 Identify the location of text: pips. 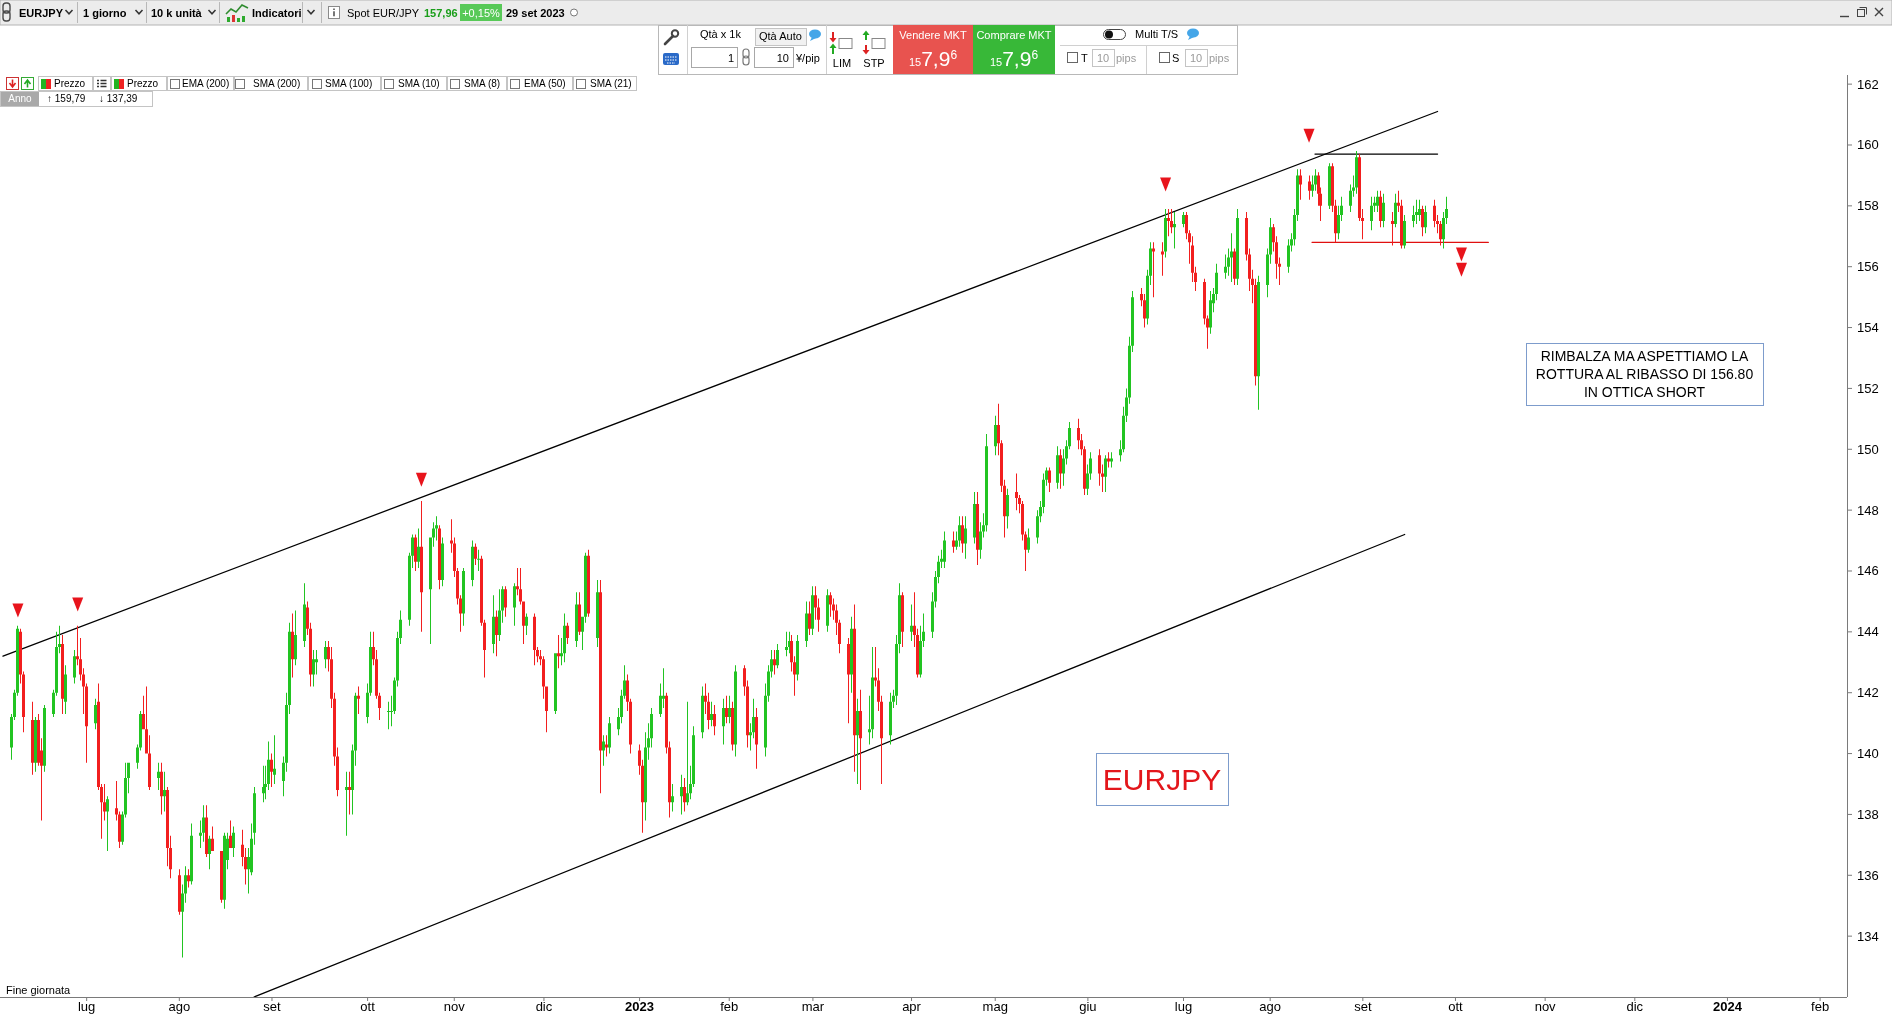
(1219, 58).